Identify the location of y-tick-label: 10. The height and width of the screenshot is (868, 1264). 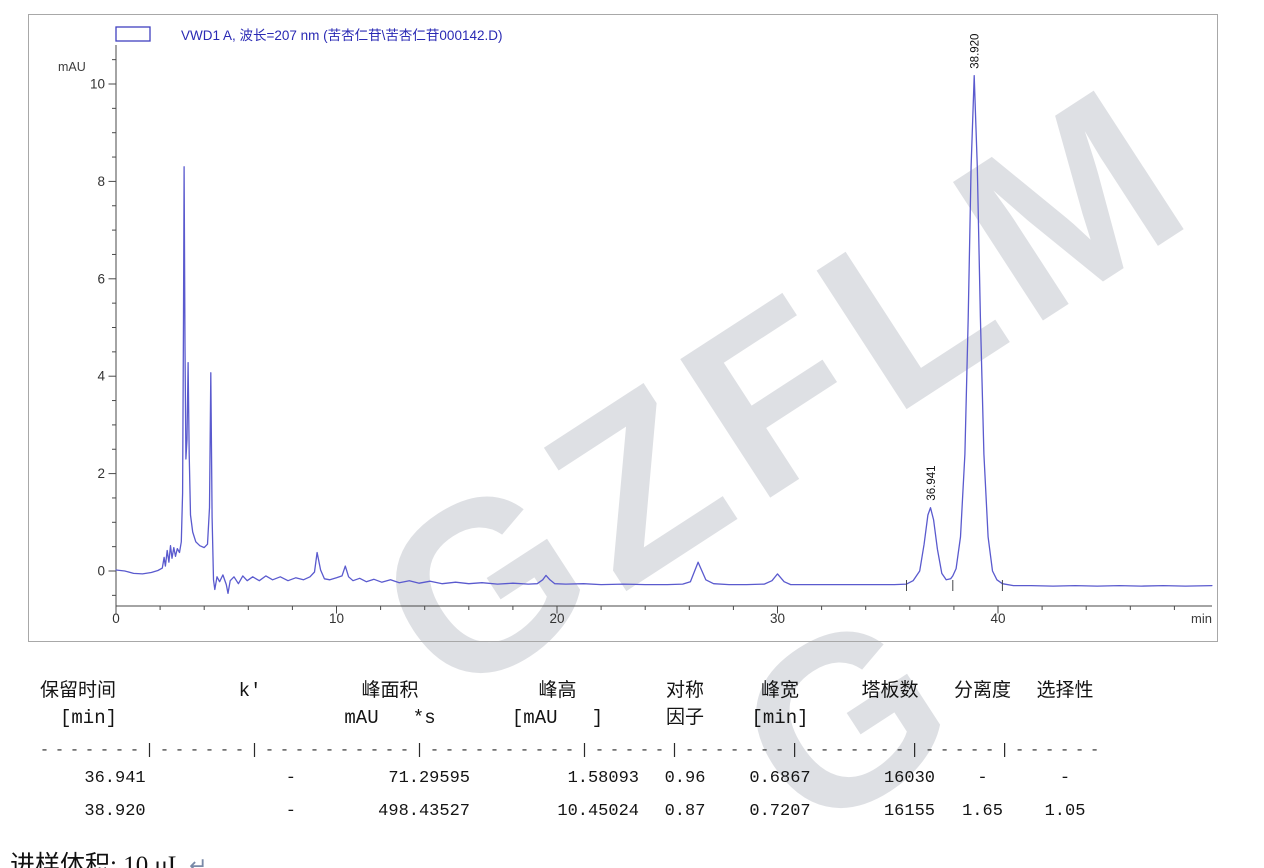
(97, 84).